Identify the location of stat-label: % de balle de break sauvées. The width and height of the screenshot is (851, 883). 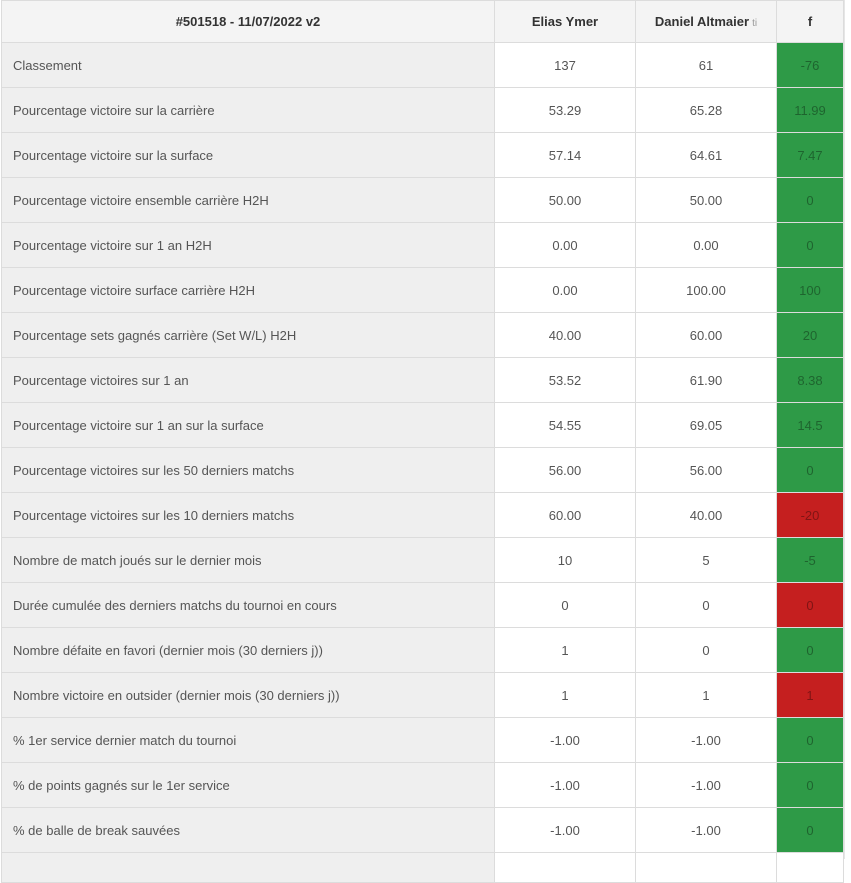
(248, 830).